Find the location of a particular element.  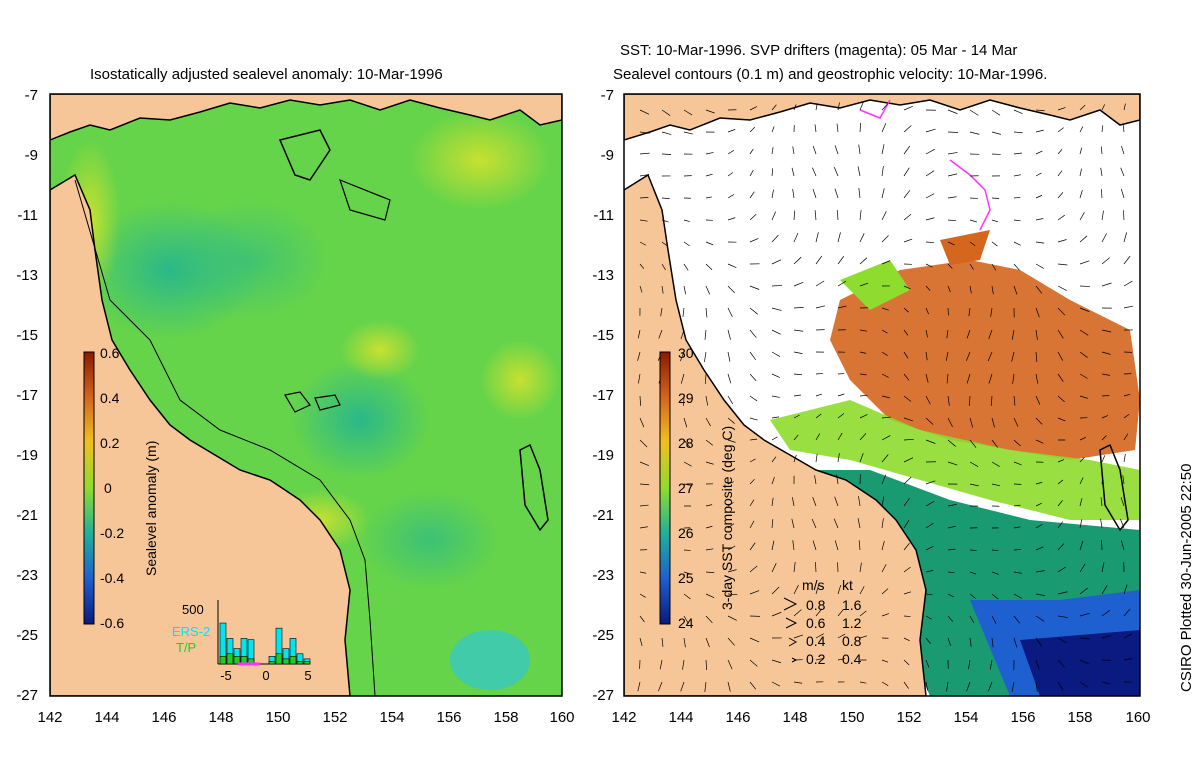

histogram-bar-tp is located at coordinates (300, 663).